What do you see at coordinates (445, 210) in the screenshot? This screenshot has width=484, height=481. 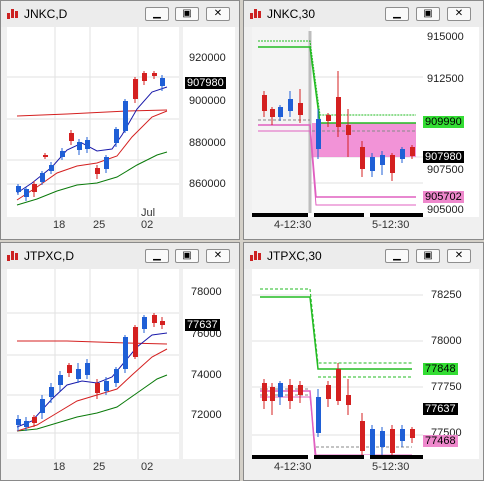 I see `price-label: 905000` at bounding box center [445, 210].